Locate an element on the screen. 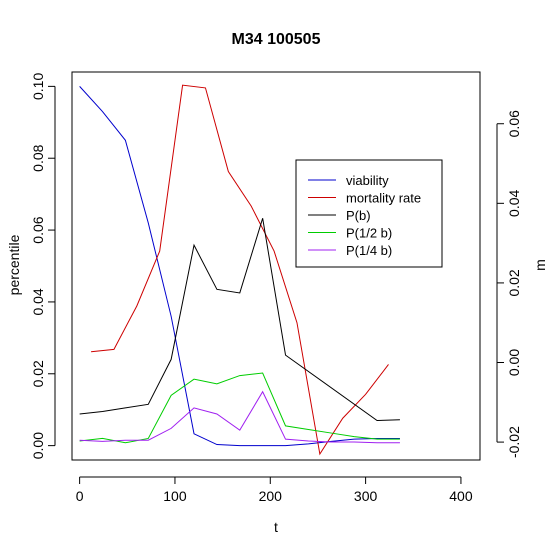  y-tick-label: 0.04 is located at coordinates (38, 301).